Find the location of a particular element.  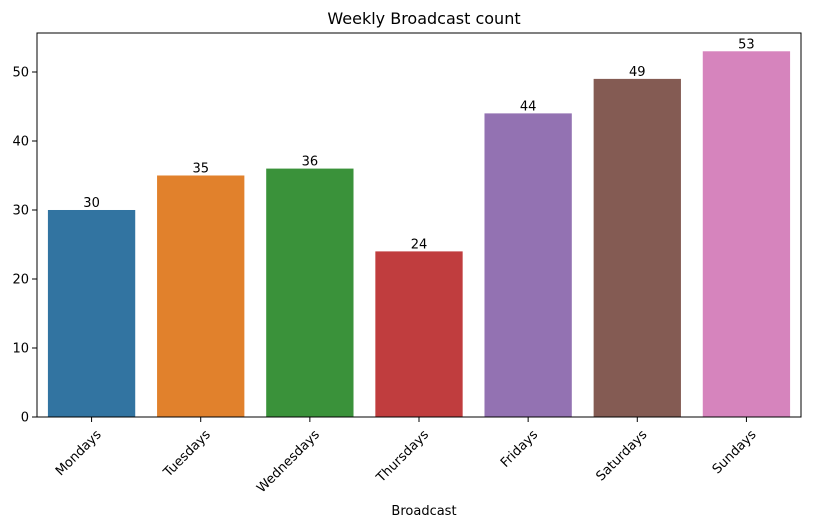

data-label-saturdays: 49 is located at coordinates (637, 72).